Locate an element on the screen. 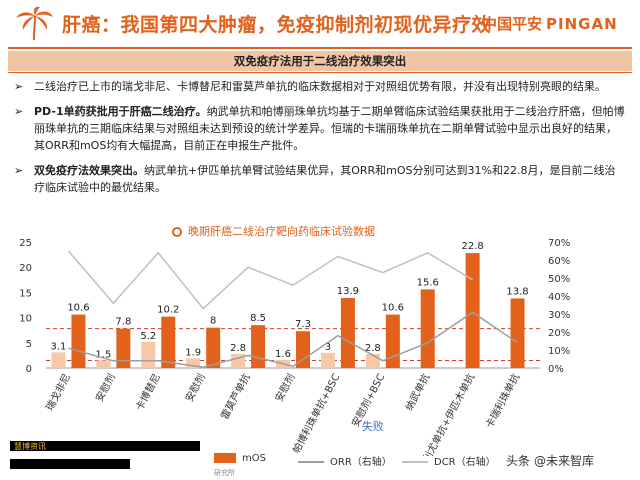 The height and width of the screenshot is (480, 640). bullet-bold: PD-1单药获批用于肝癌二线治疗。 is located at coordinates (120, 111).